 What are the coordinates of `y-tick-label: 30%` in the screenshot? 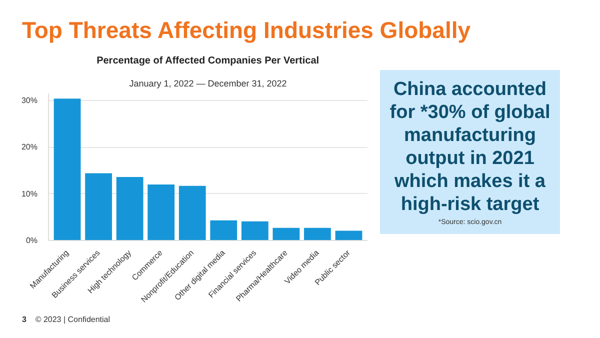 It's located at (29, 100).